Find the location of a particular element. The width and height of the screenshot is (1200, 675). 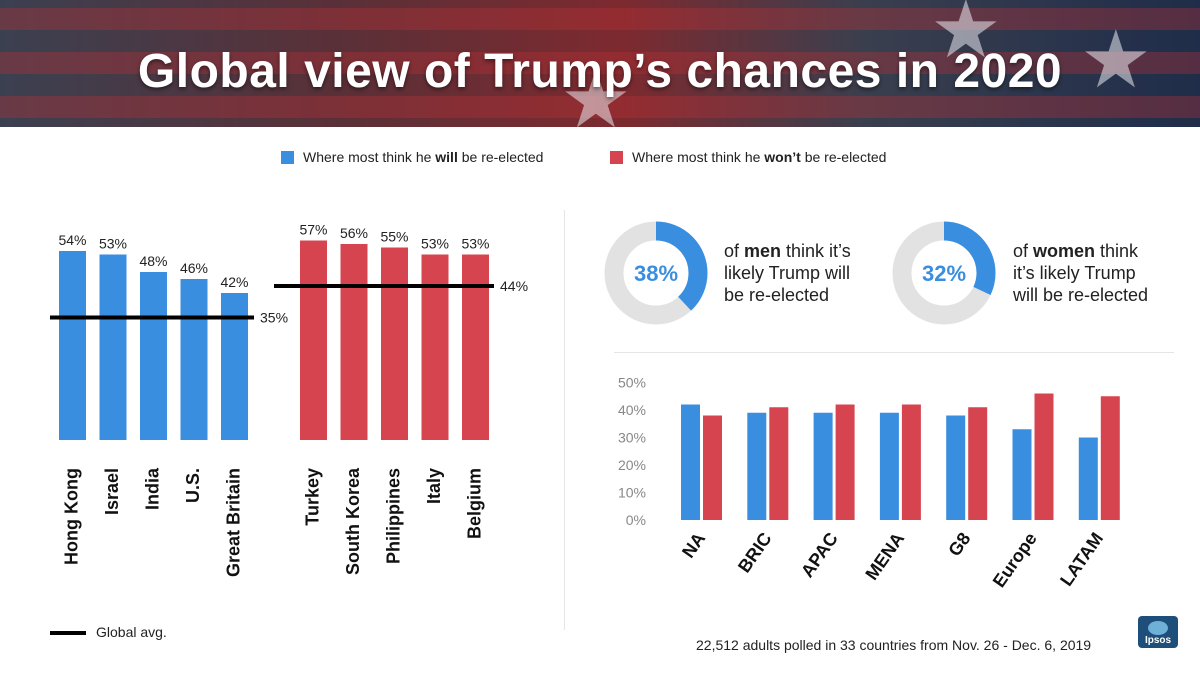

region-label: MENA is located at coordinates (884, 556).